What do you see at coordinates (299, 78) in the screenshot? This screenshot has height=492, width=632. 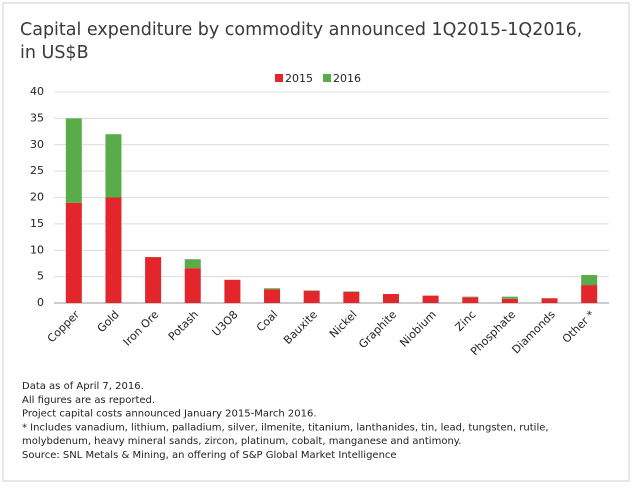 I see `legend-label: 2015` at bounding box center [299, 78].